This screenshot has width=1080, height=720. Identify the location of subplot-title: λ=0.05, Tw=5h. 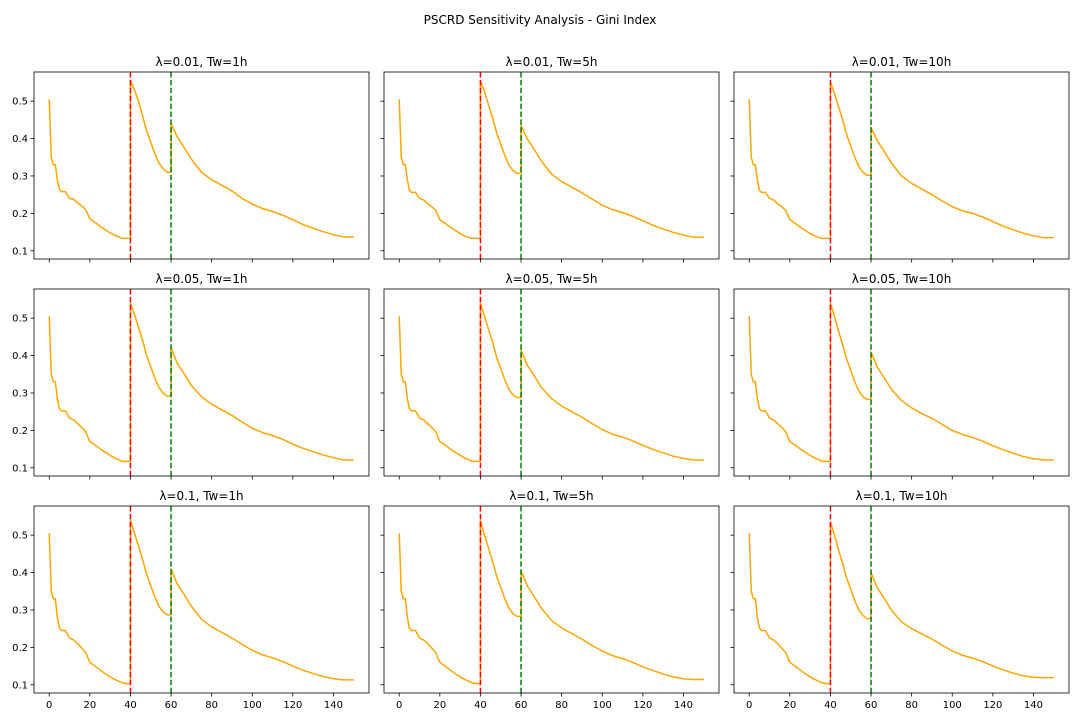
(552, 279).